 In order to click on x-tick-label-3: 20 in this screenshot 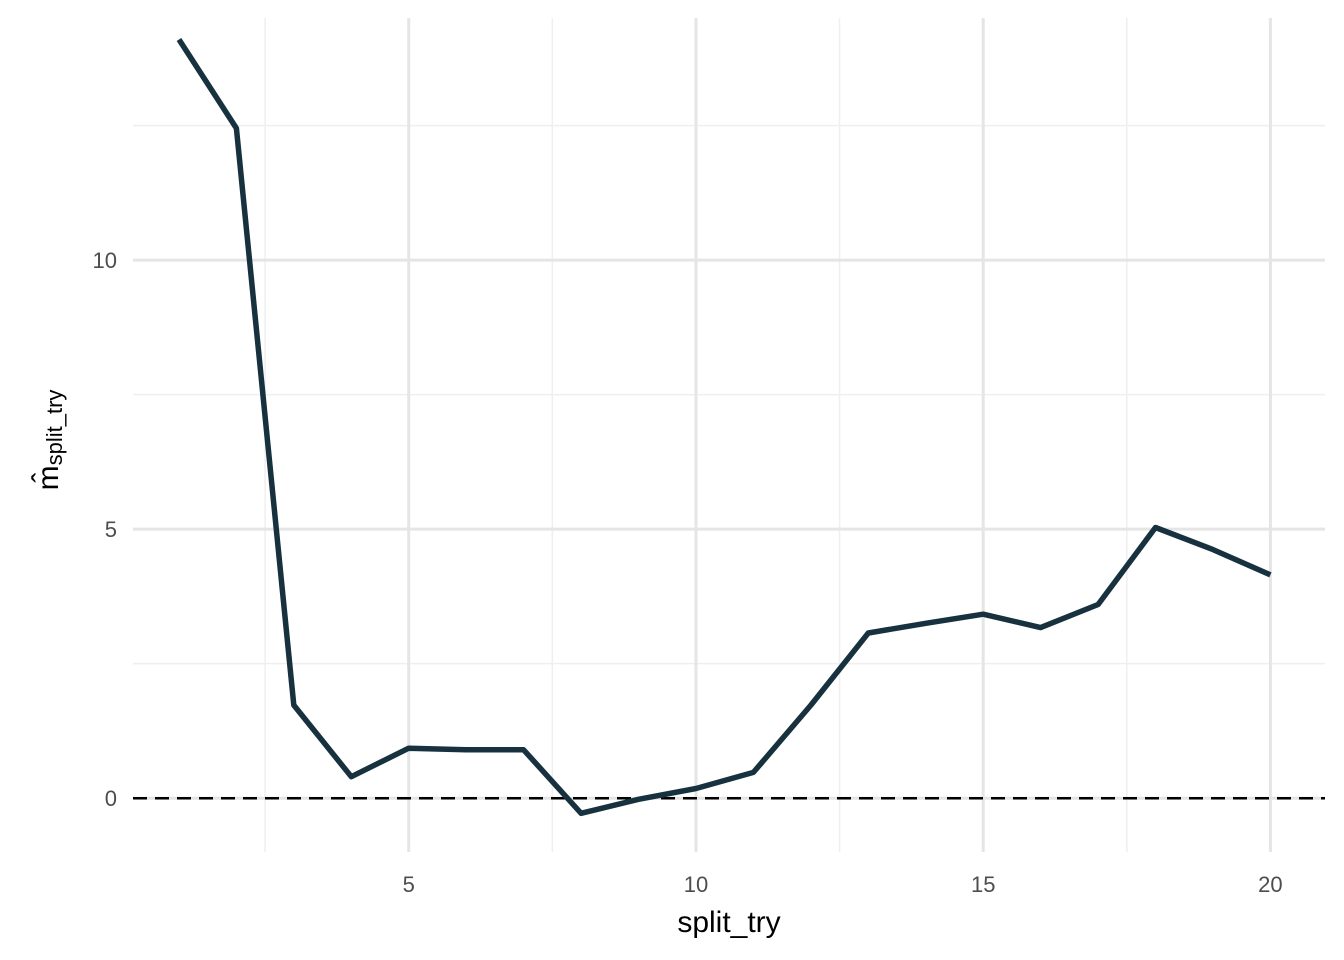, I will do `click(1270, 884)`.